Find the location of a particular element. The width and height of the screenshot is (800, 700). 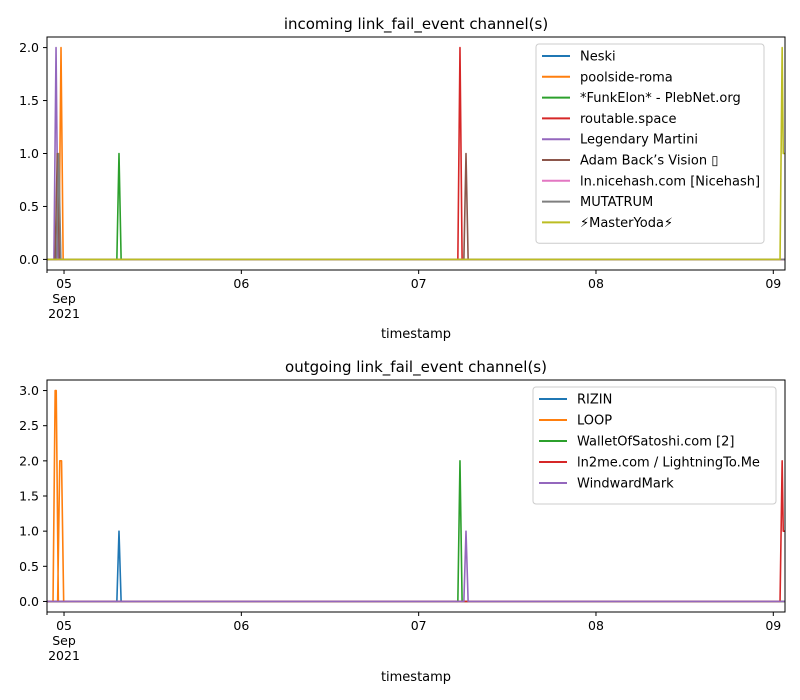

series-line is located at coordinates (416, 566).